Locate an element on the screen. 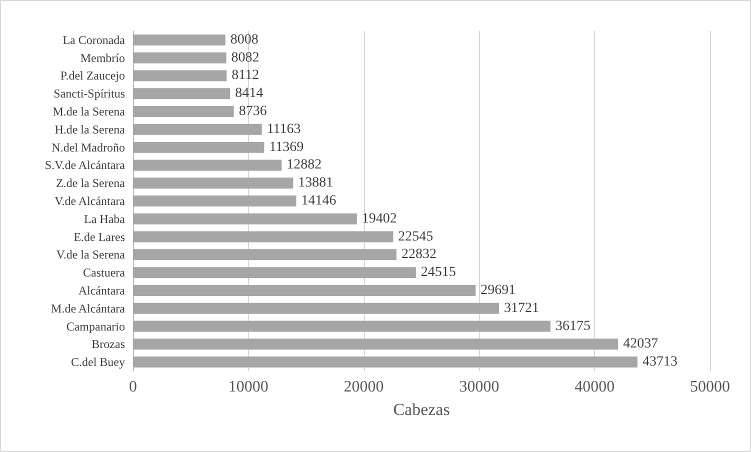 The height and width of the screenshot is (452, 751). y-tick-label: N.del Madroño is located at coordinates (88, 147).